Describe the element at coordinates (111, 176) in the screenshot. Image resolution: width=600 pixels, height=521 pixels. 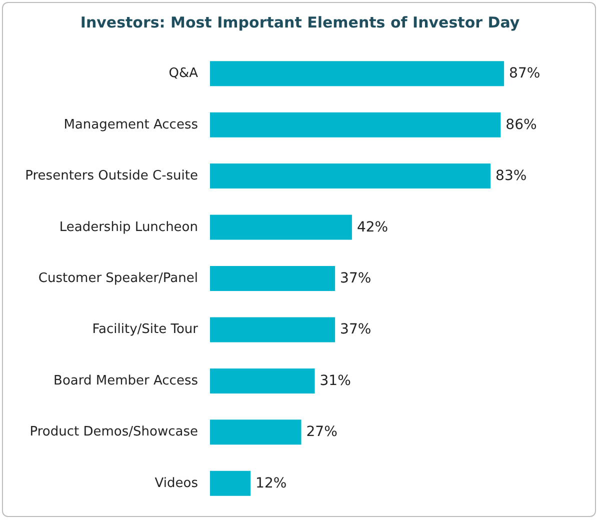
I see `y-tick-label: Presenters Outside C-suite` at that location.